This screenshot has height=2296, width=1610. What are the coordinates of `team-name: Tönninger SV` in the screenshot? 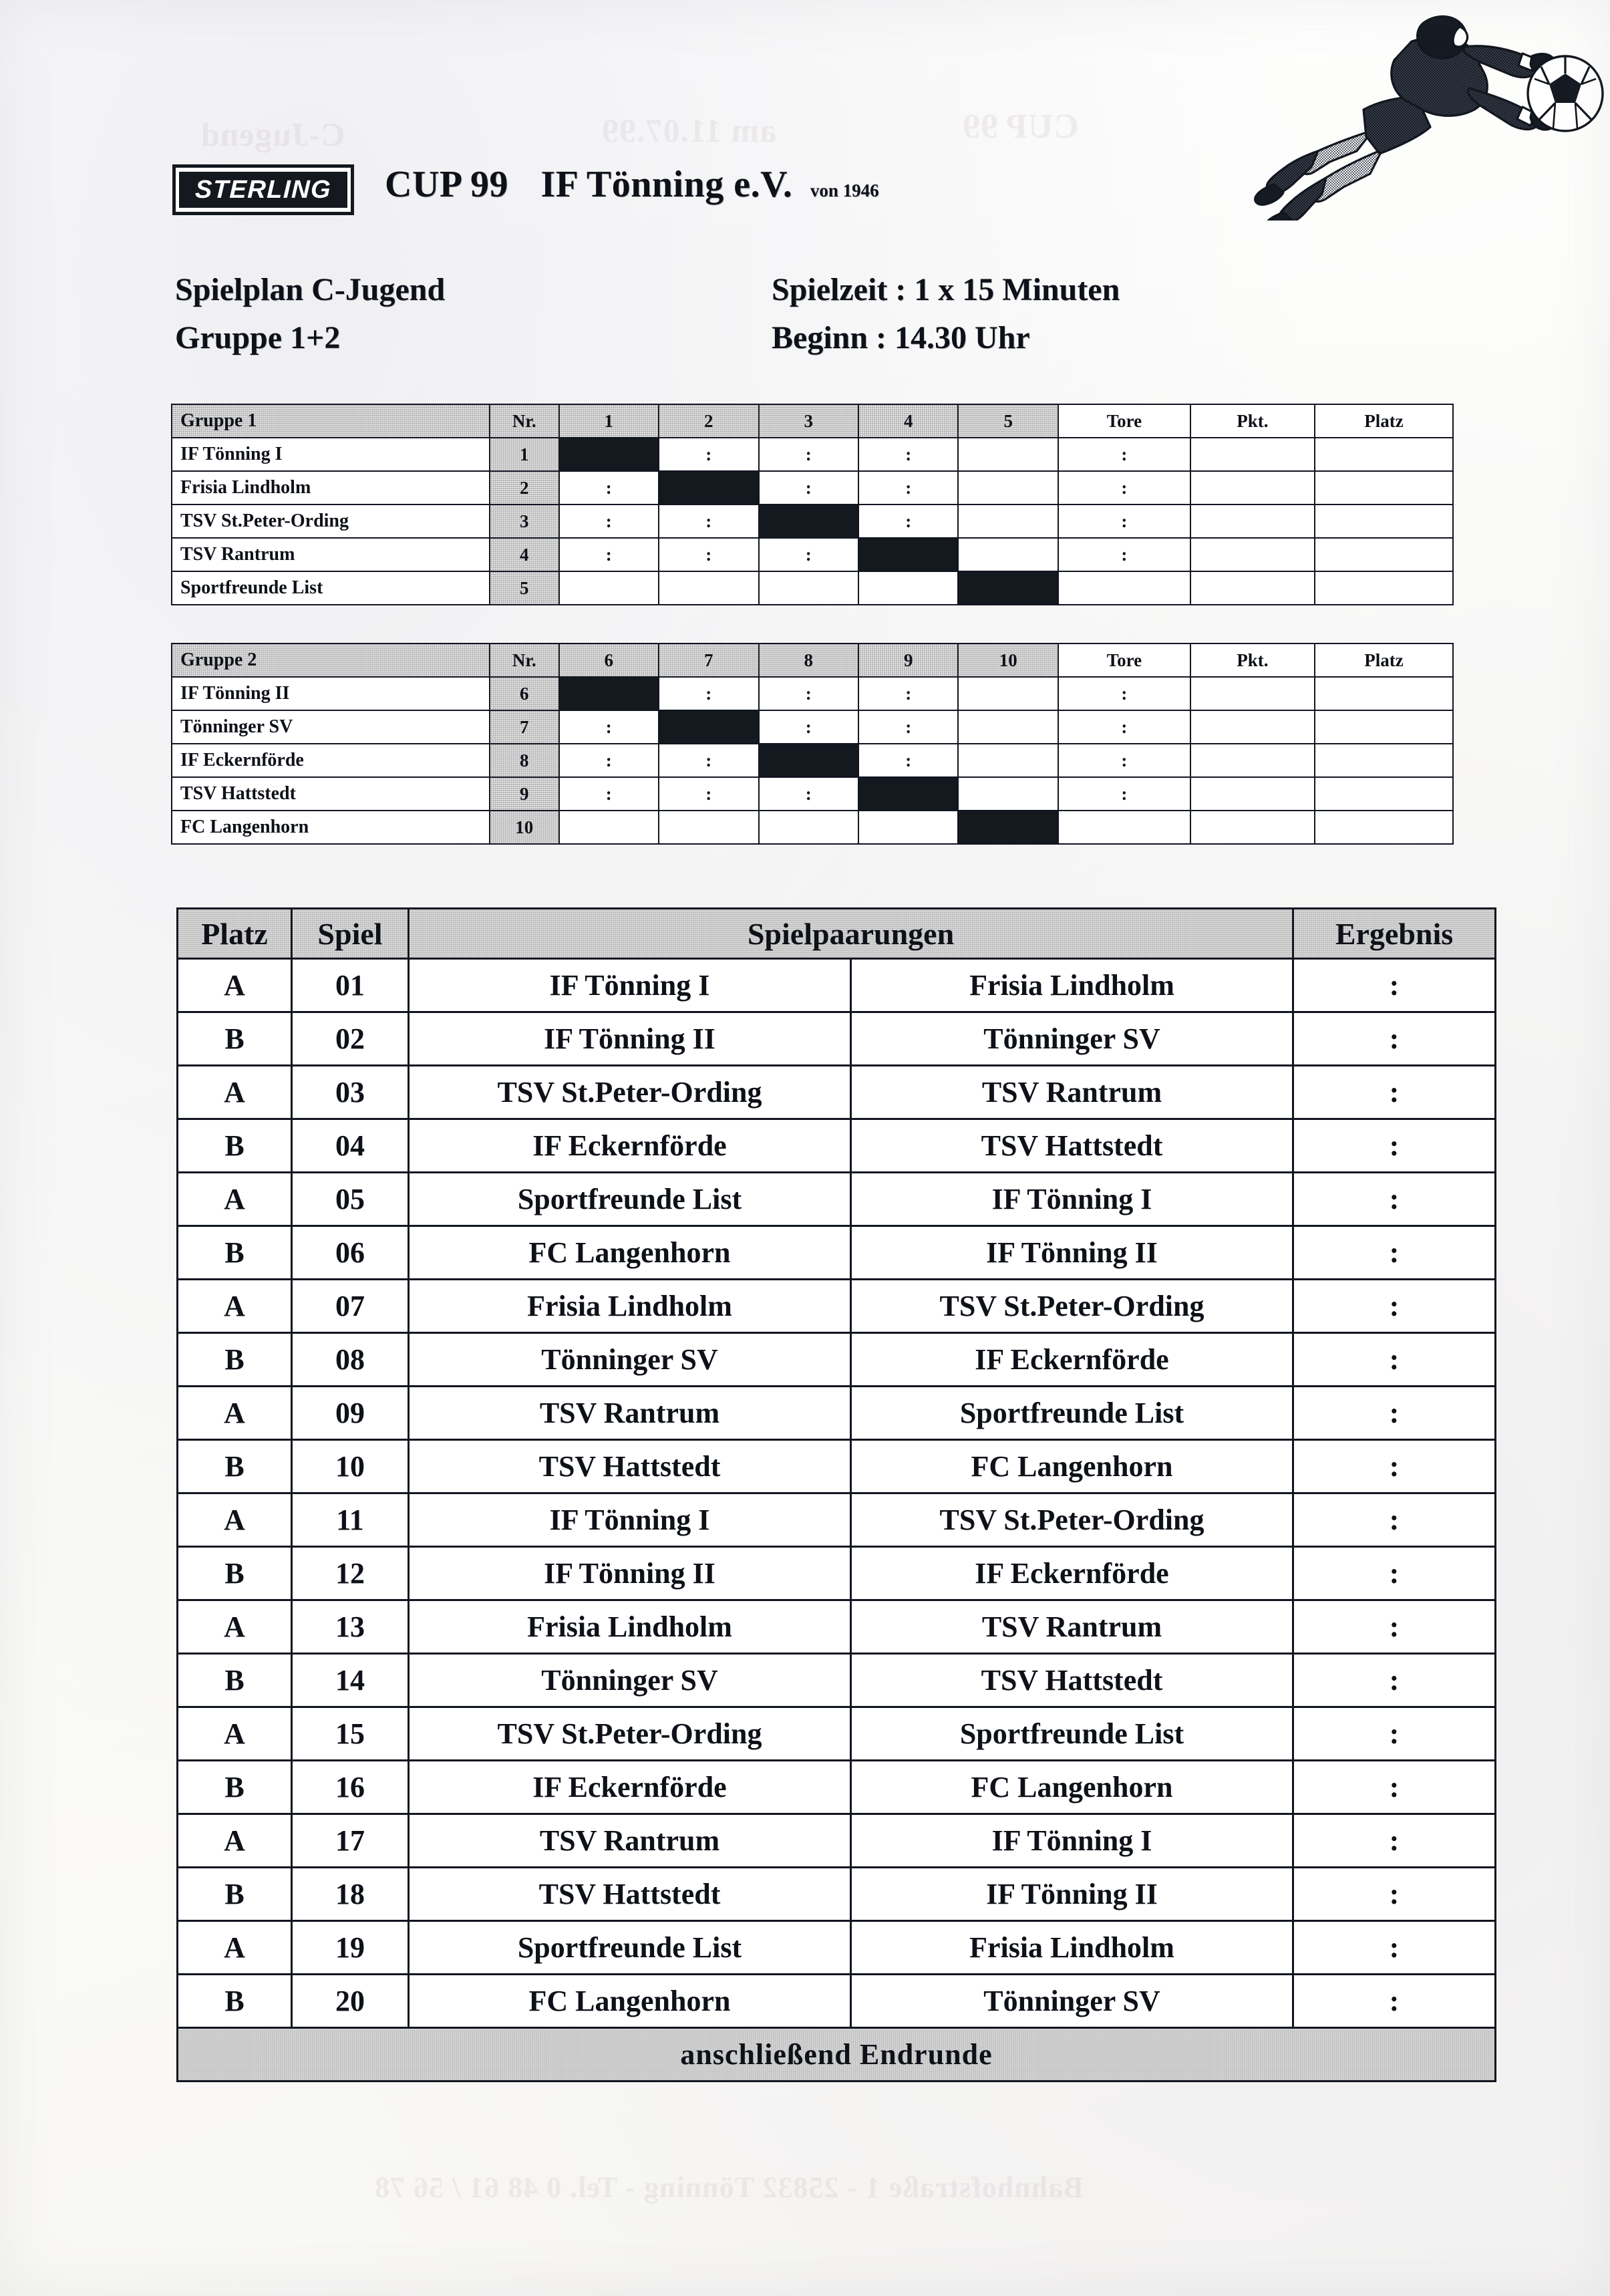 It's located at (330, 727).